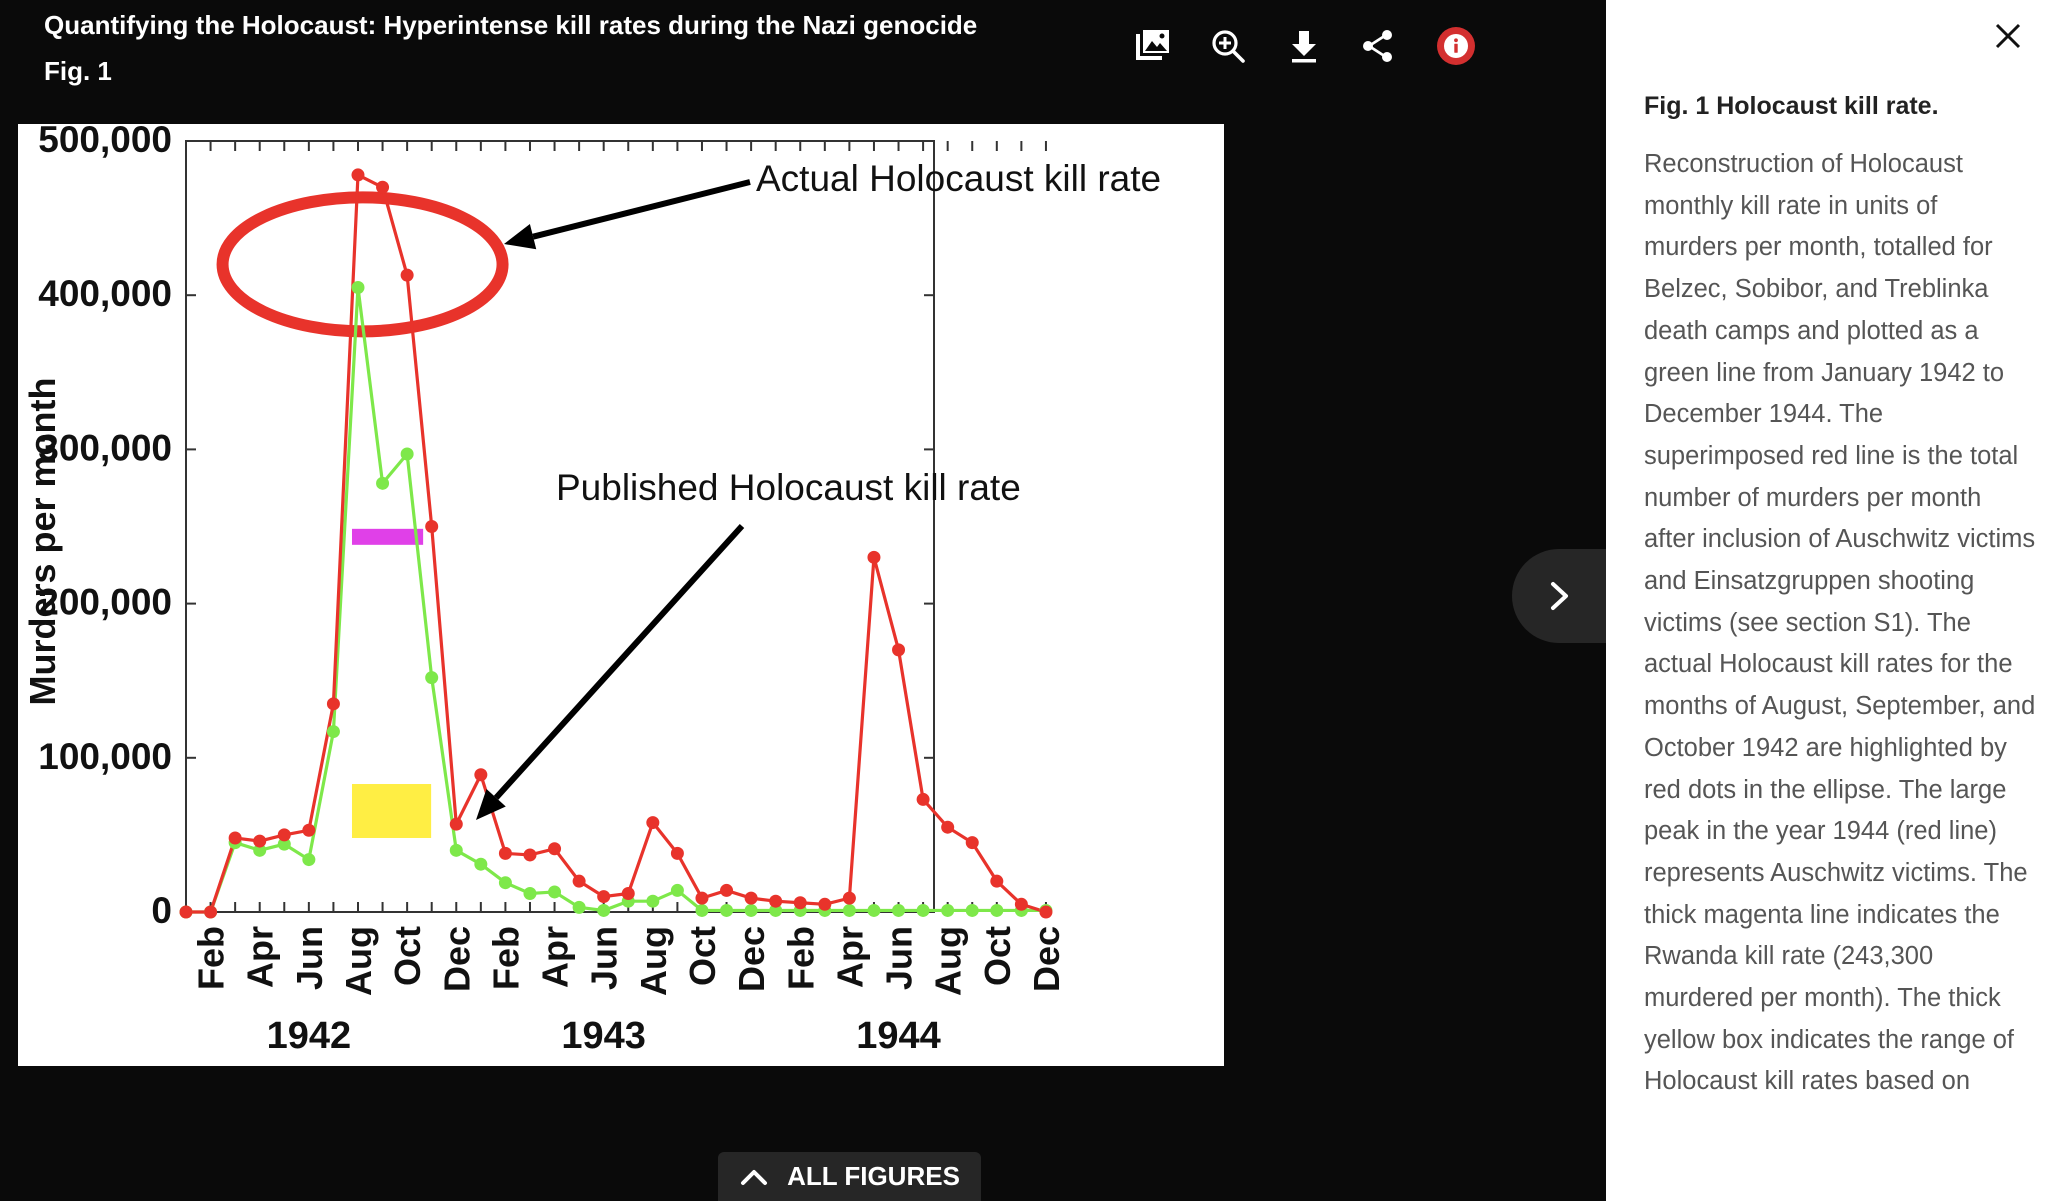 The height and width of the screenshot is (1201, 2048). What do you see at coordinates (42, 541) in the screenshot?
I see `y-axis-label: Murders per month` at bounding box center [42, 541].